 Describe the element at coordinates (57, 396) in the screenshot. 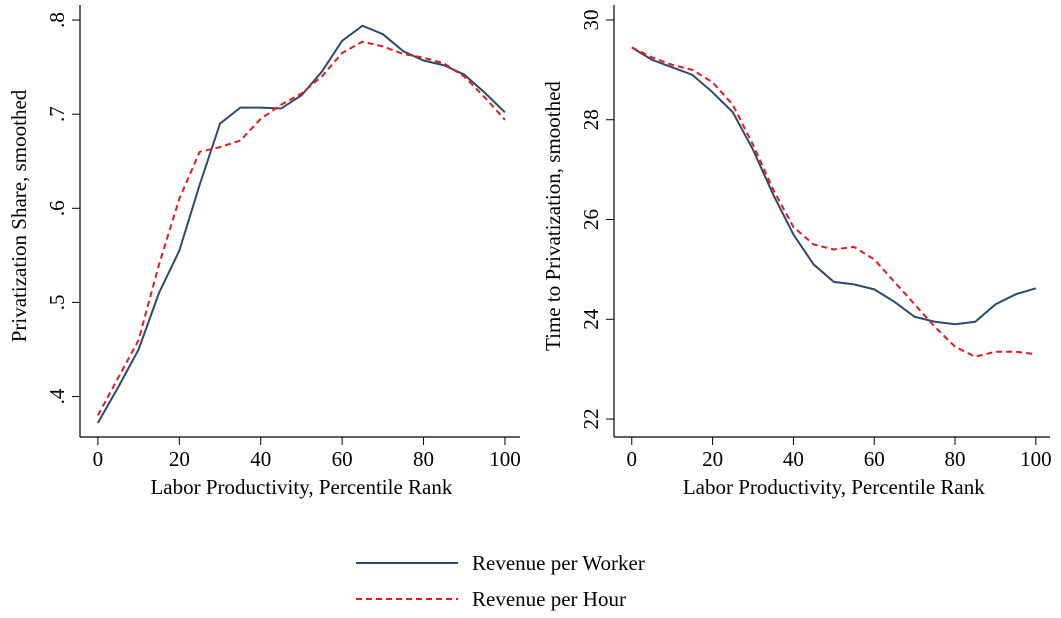

I see `y-tick-label: .4` at that location.